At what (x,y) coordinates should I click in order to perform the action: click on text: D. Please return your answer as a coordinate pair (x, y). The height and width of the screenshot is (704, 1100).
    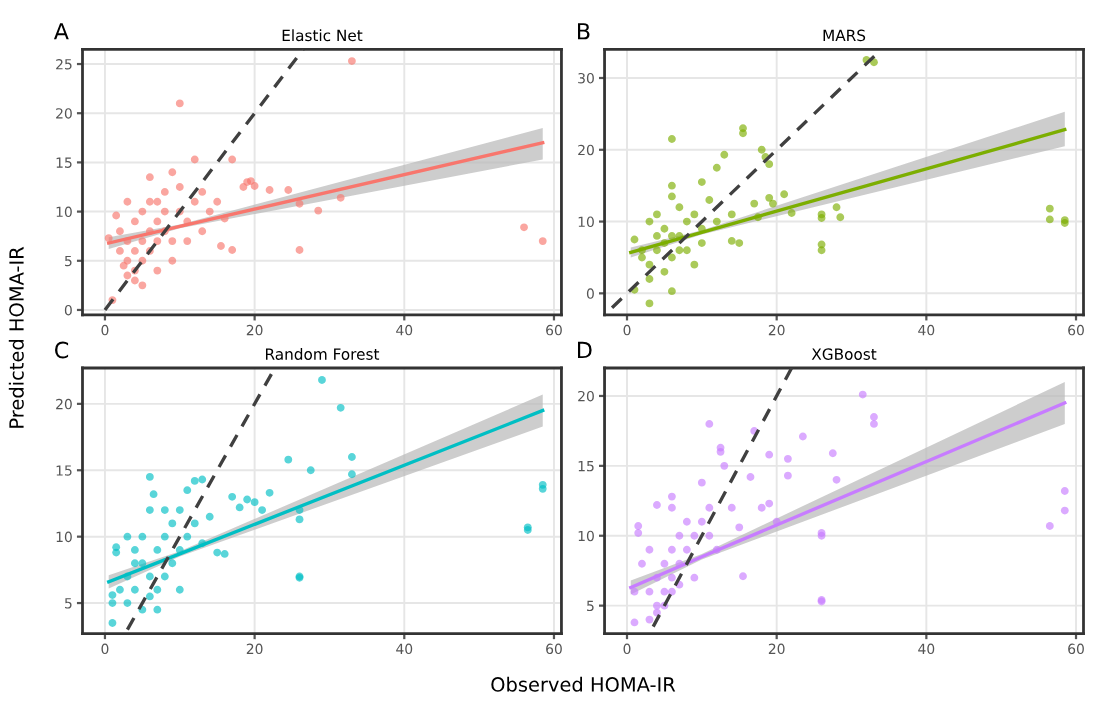
    Looking at the image, I should click on (585, 350).